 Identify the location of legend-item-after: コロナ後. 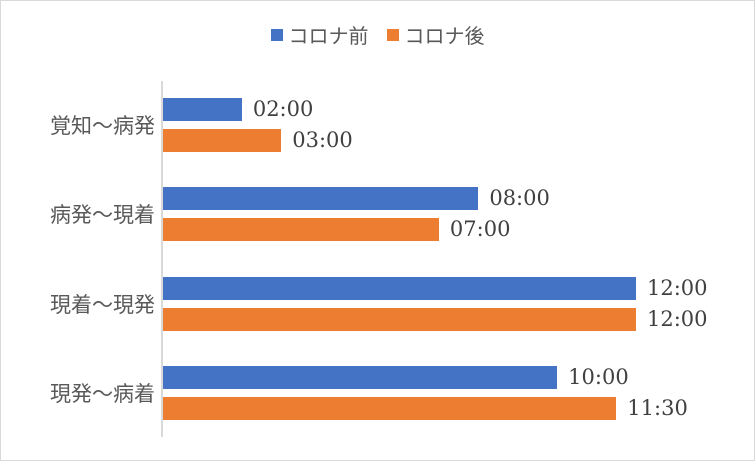
(435, 34).